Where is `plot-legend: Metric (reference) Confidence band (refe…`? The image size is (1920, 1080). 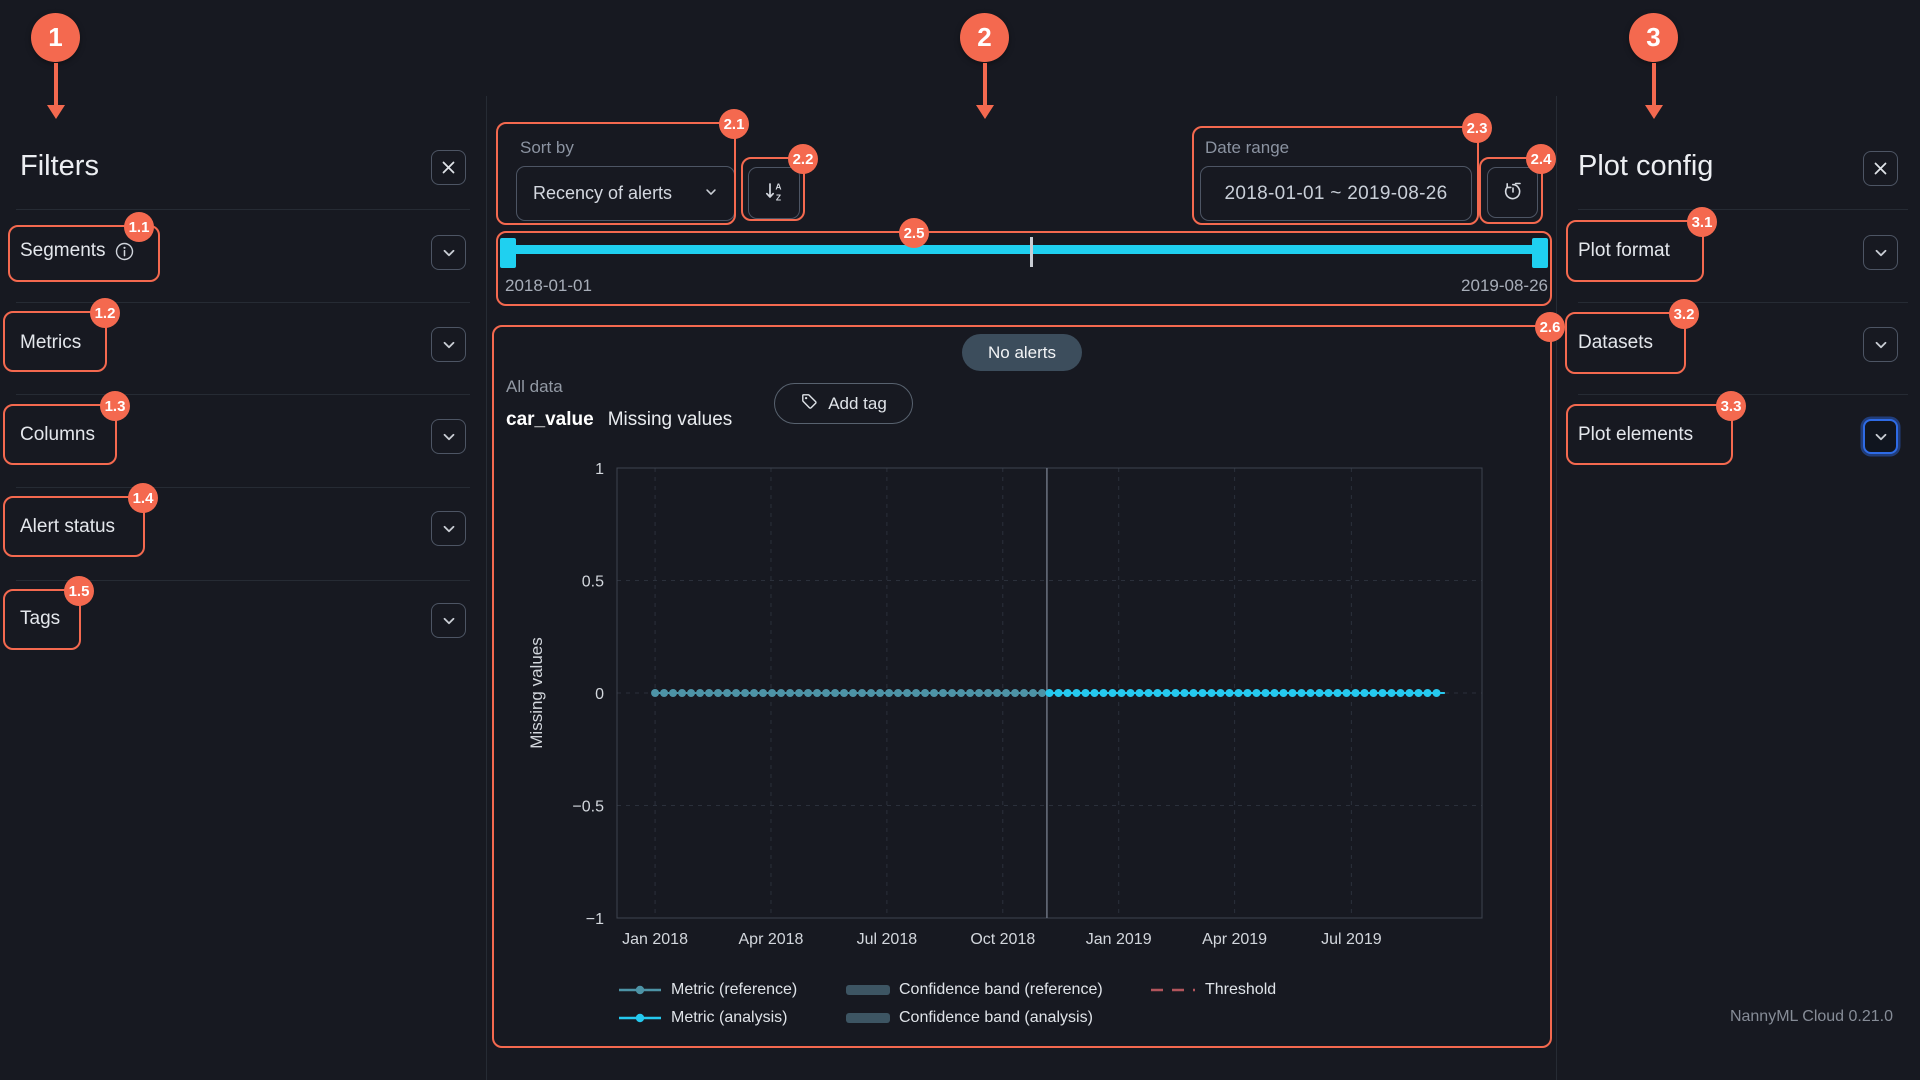 plot-legend: Metric (reference) Confidence band (refe… is located at coordinates (947, 1007).